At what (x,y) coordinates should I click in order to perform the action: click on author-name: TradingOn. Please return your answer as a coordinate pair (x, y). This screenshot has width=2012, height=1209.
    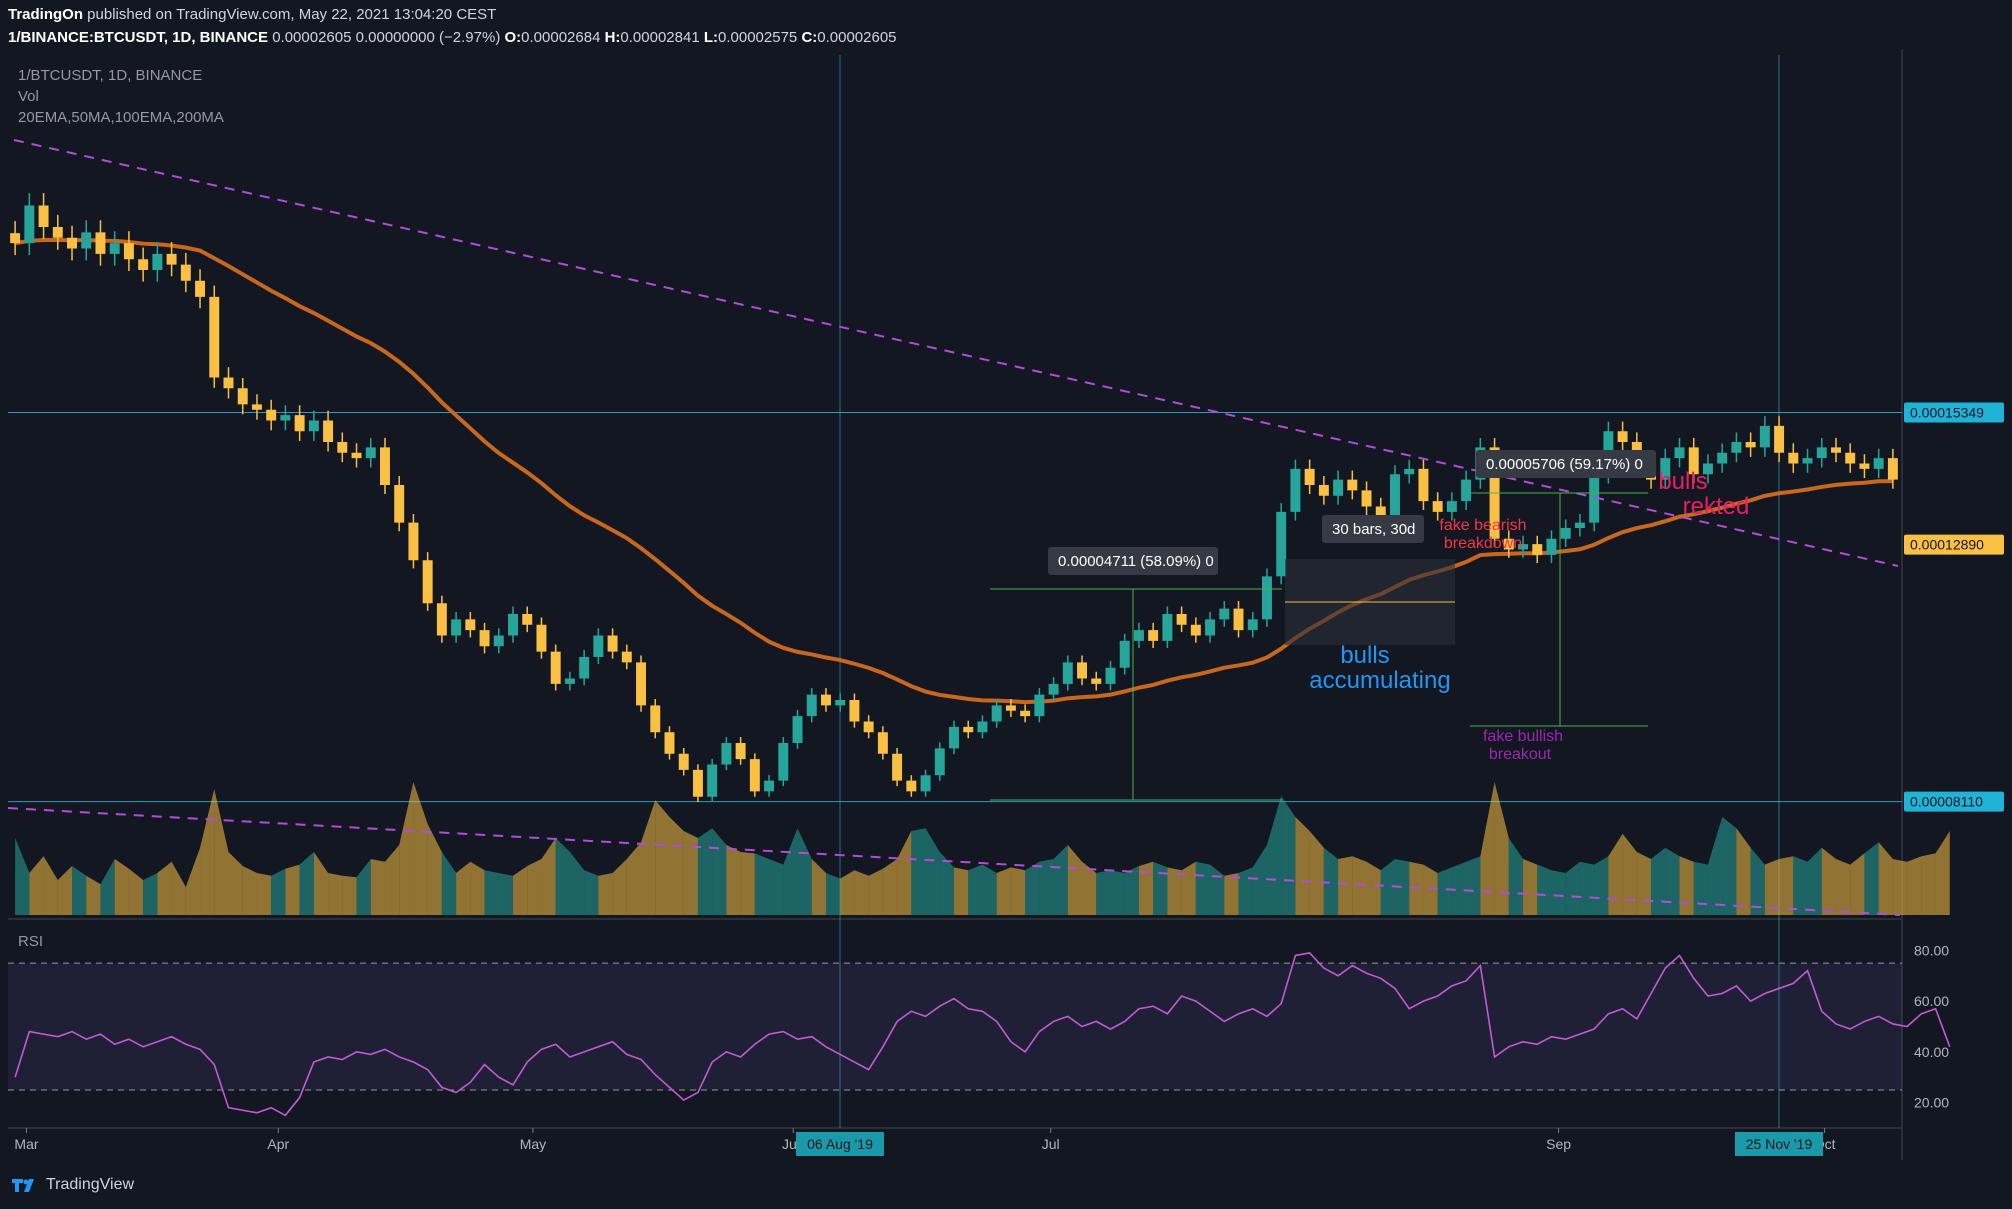
    Looking at the image, I should click on (45, 14).